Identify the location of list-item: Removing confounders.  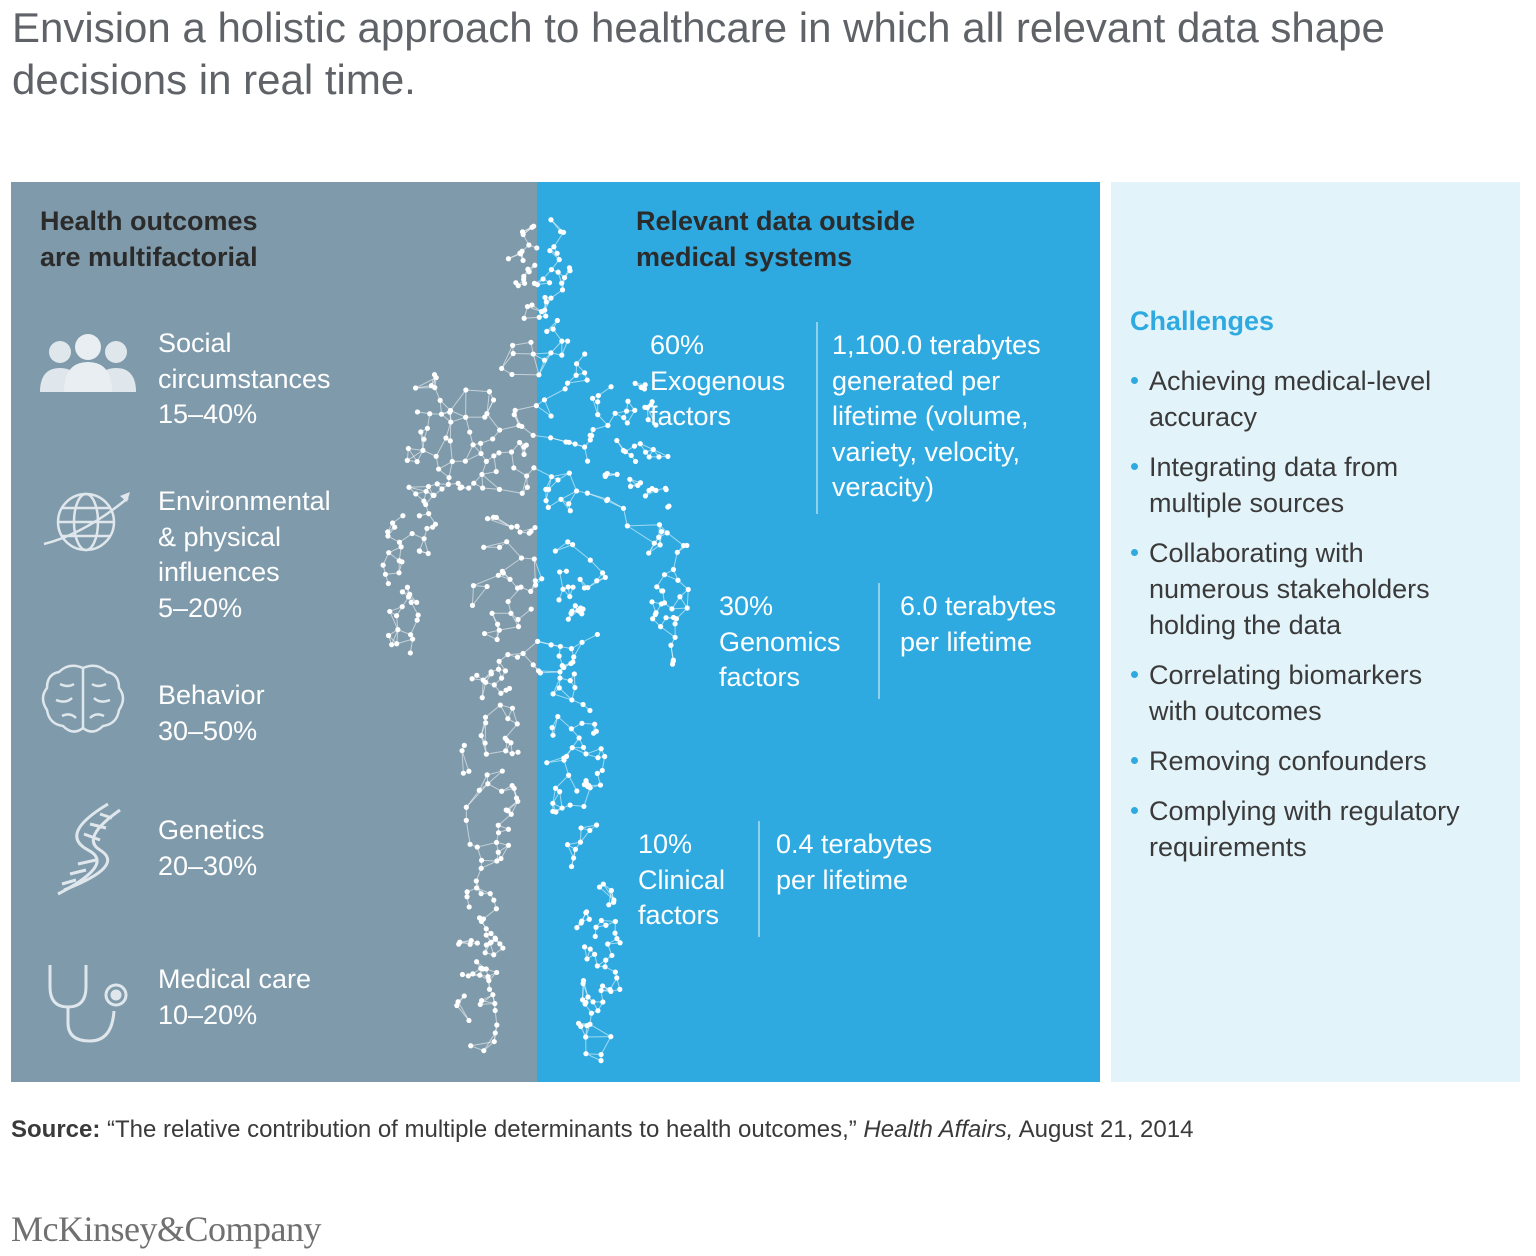
(1323, 761).